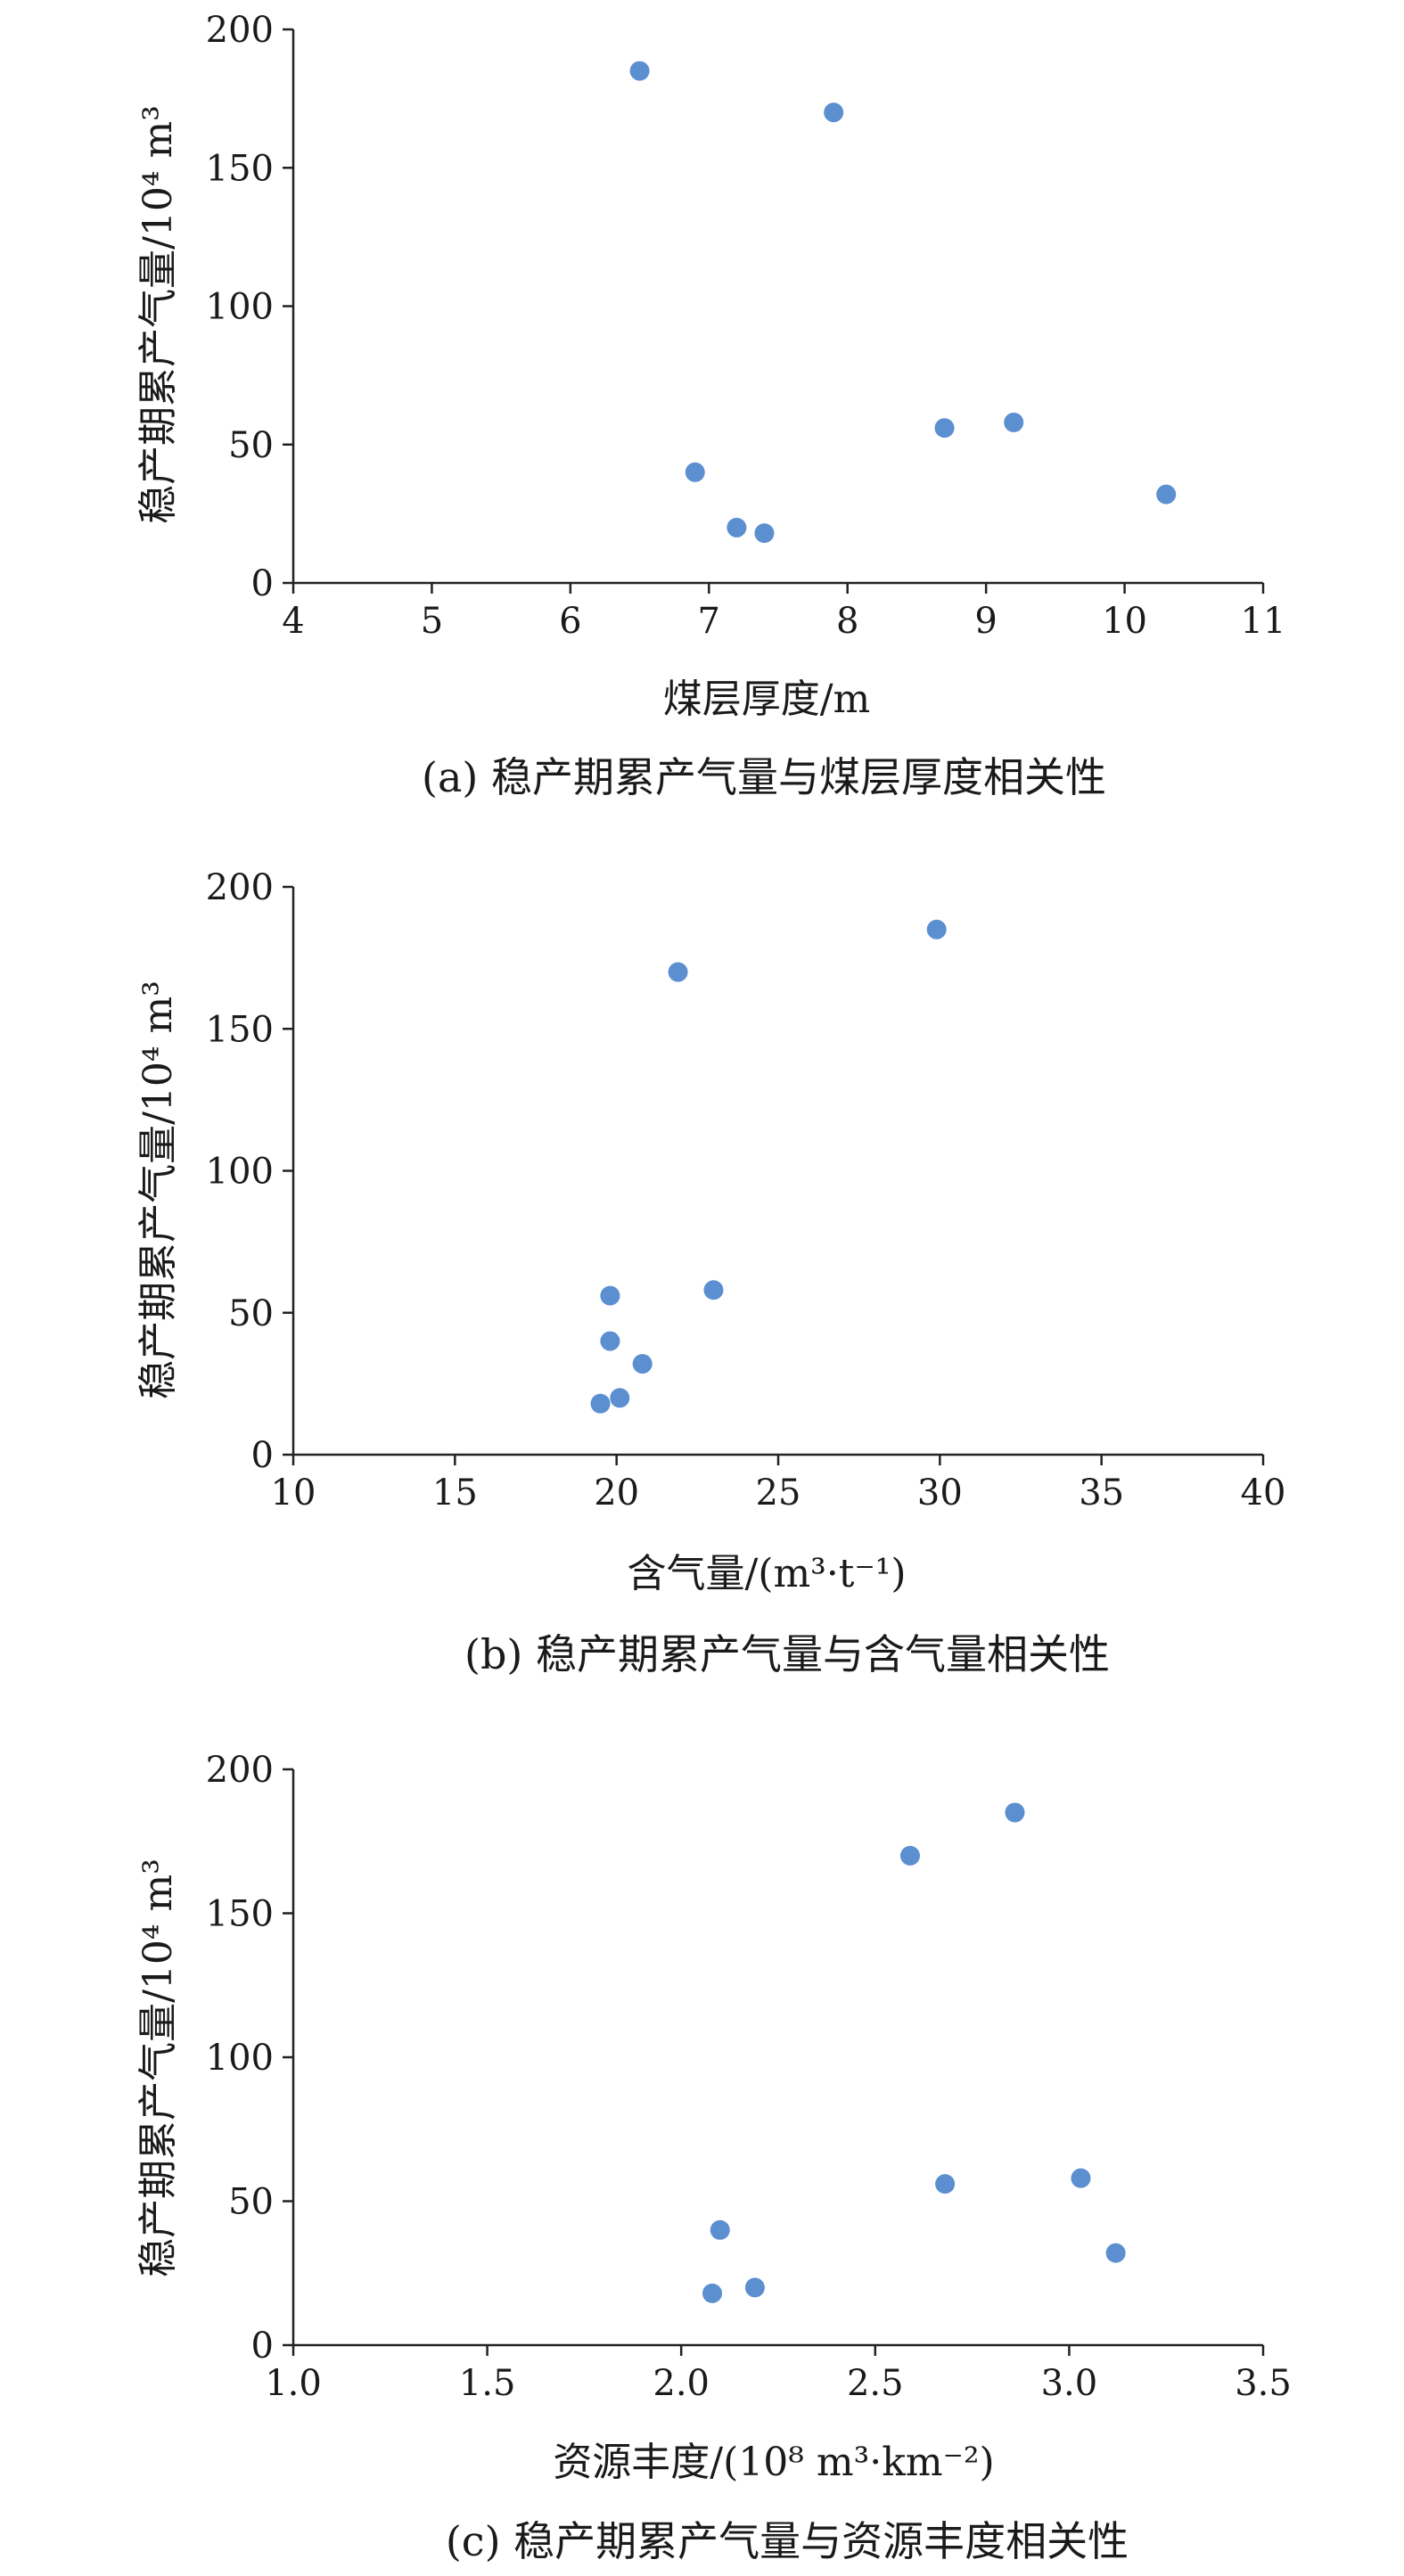 This screenshot has height=2576, width=1404. I want to click on panel-b-x-tick-label-1: 15, so click(455, 1494).